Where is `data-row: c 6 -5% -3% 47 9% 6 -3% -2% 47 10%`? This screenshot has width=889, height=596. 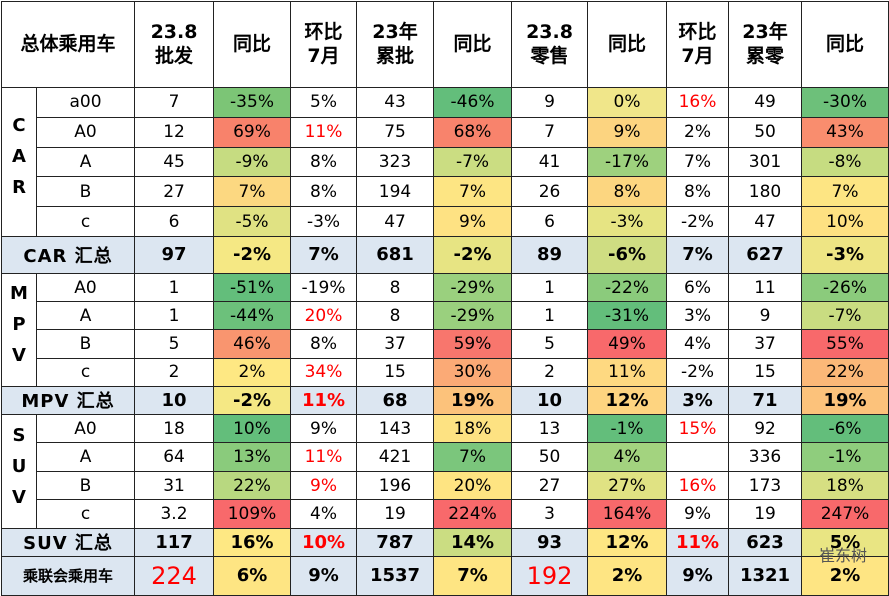 data-row: c 6 -5% -3% 47 9% 6 -3% -2% 47 10% is located at coordinates (445, 221).